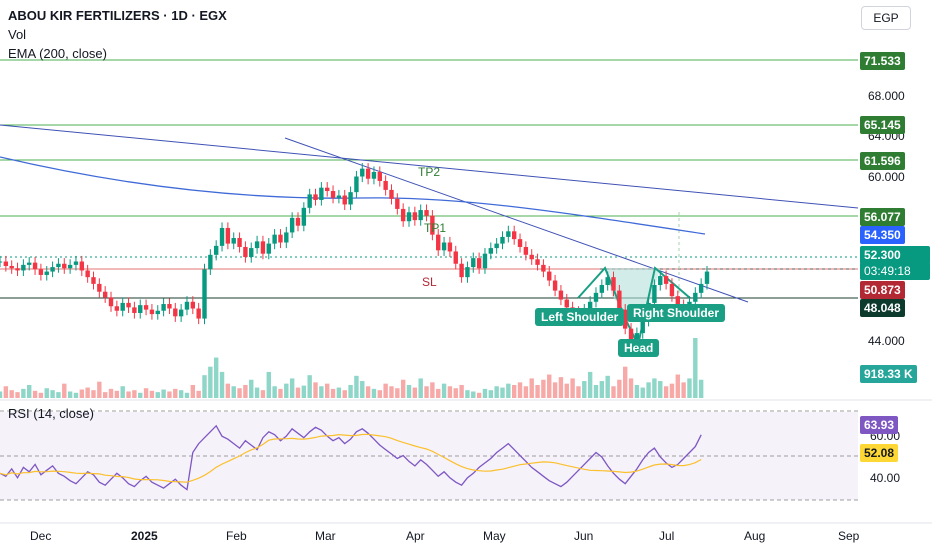  I want to click on rsi-tick-40: 40.00, so click(885, 478).